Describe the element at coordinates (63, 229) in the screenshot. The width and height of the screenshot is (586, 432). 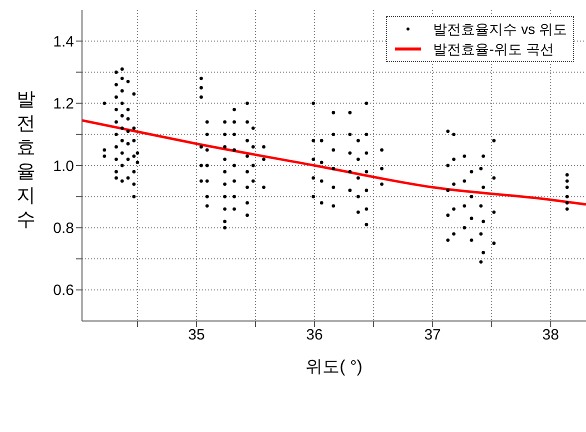
I see `y-tick-label: 0.8` at that location.